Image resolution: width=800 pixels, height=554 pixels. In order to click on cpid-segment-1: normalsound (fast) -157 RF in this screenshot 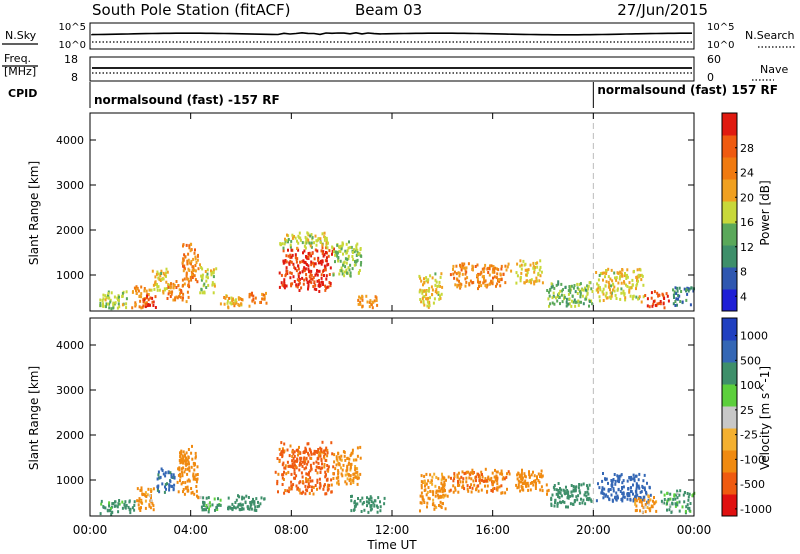, I will do `click(187, 100)`.